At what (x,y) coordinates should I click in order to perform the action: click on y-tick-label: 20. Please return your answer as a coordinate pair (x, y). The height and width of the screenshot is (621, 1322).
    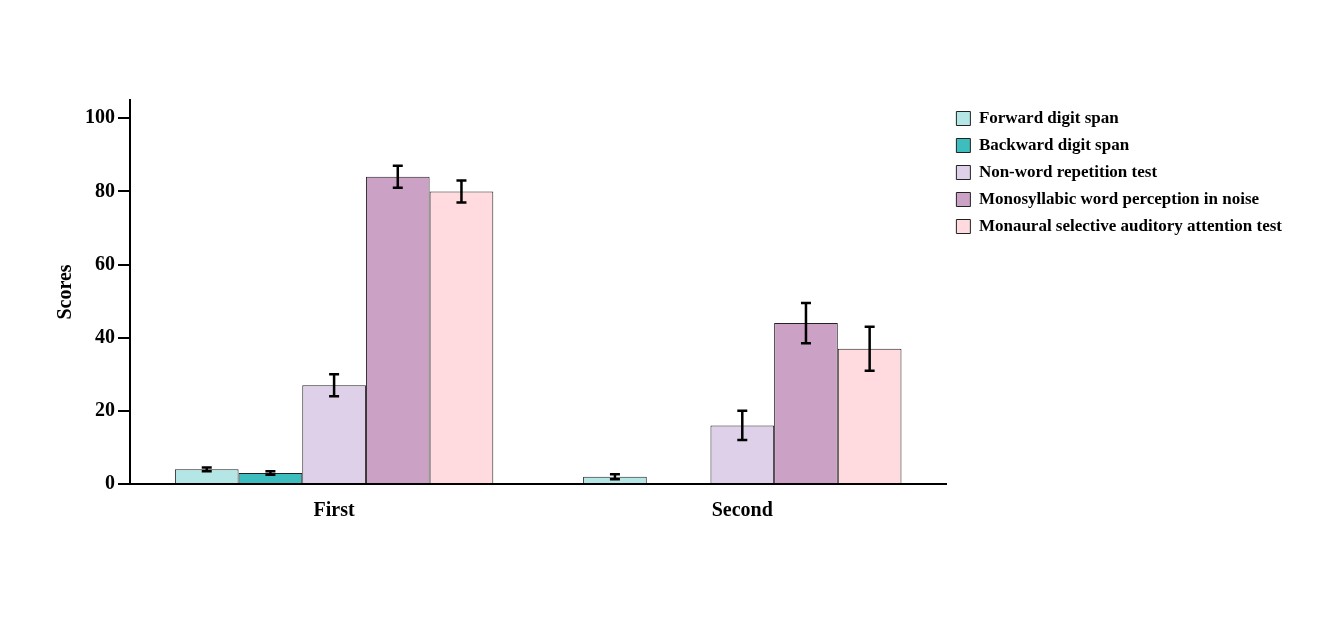
    Looking at the image, I should click on (105, 409).